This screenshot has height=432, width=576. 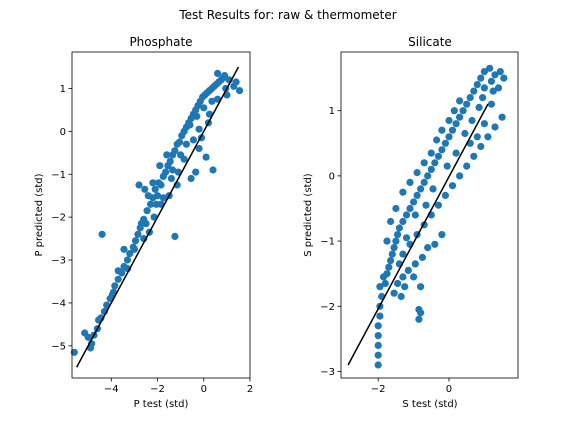 I want to click on silicate-ytick-label: 1, so click(x=332, y=111).